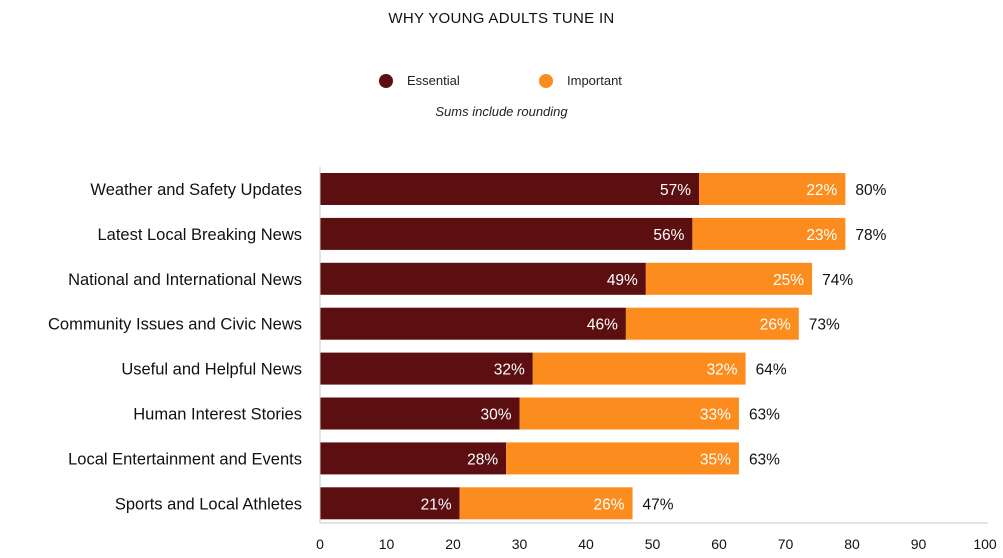 The height and width of the screenshot is (558, 1003). Describe the element at coordinates (668, 235) in the screenshot. I see `data-label-essential: 56%` at that location.